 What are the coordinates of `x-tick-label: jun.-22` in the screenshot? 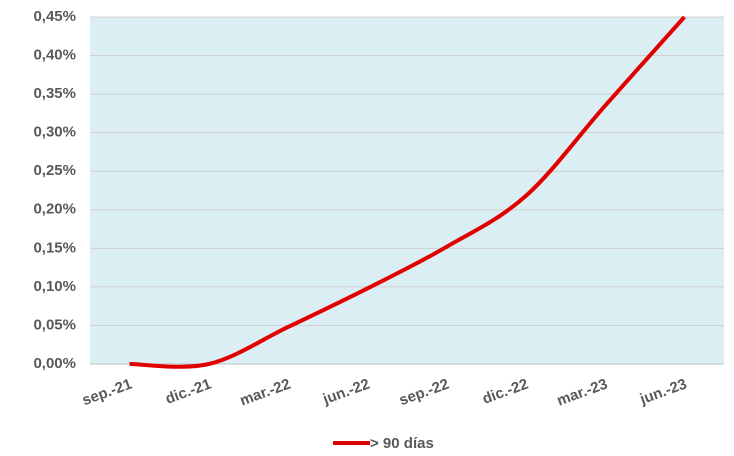 It's located at (346, 392).